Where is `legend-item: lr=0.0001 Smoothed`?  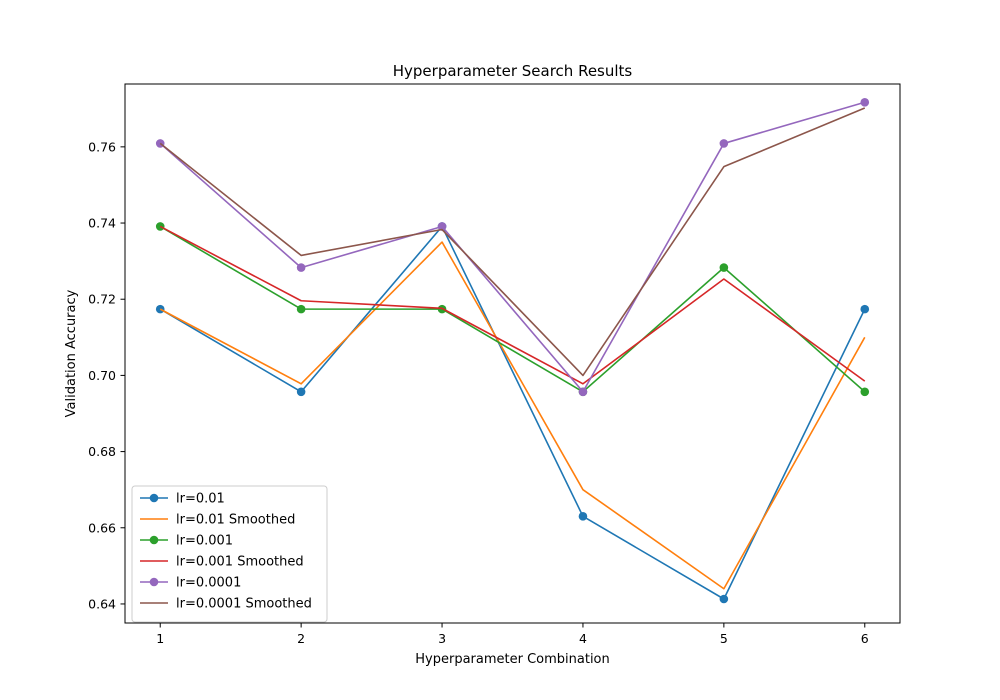 legend-item: lr=0.0001 Smoothed is located at coordinates (226, 604).